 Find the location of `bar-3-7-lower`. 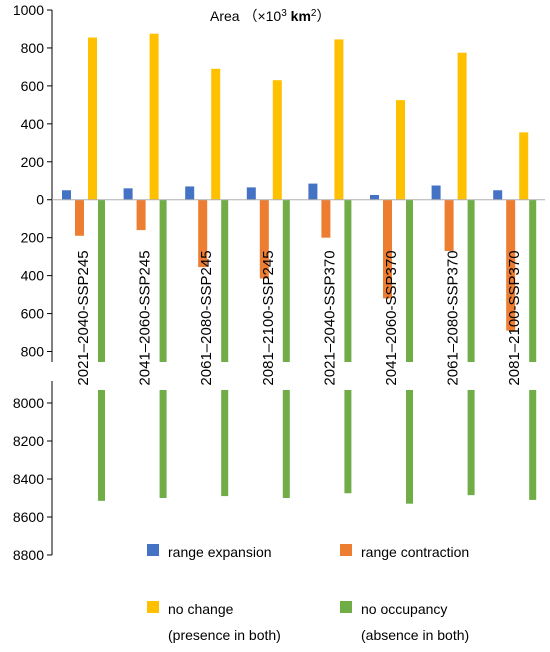

bar-3-7-lower is located at coordinates (533, 445).